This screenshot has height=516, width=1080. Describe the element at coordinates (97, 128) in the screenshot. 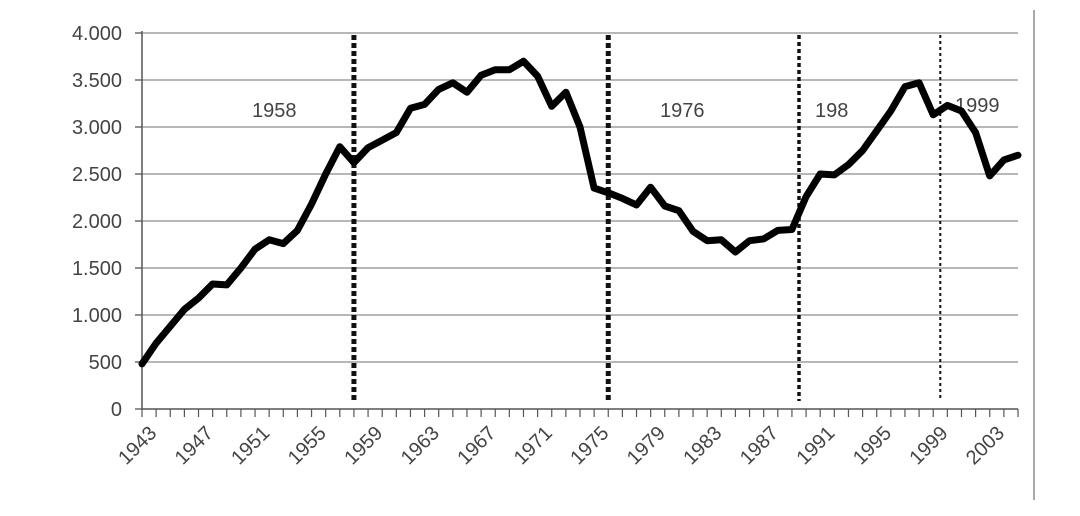

I see `y-tick-label: 3.000` at that location.